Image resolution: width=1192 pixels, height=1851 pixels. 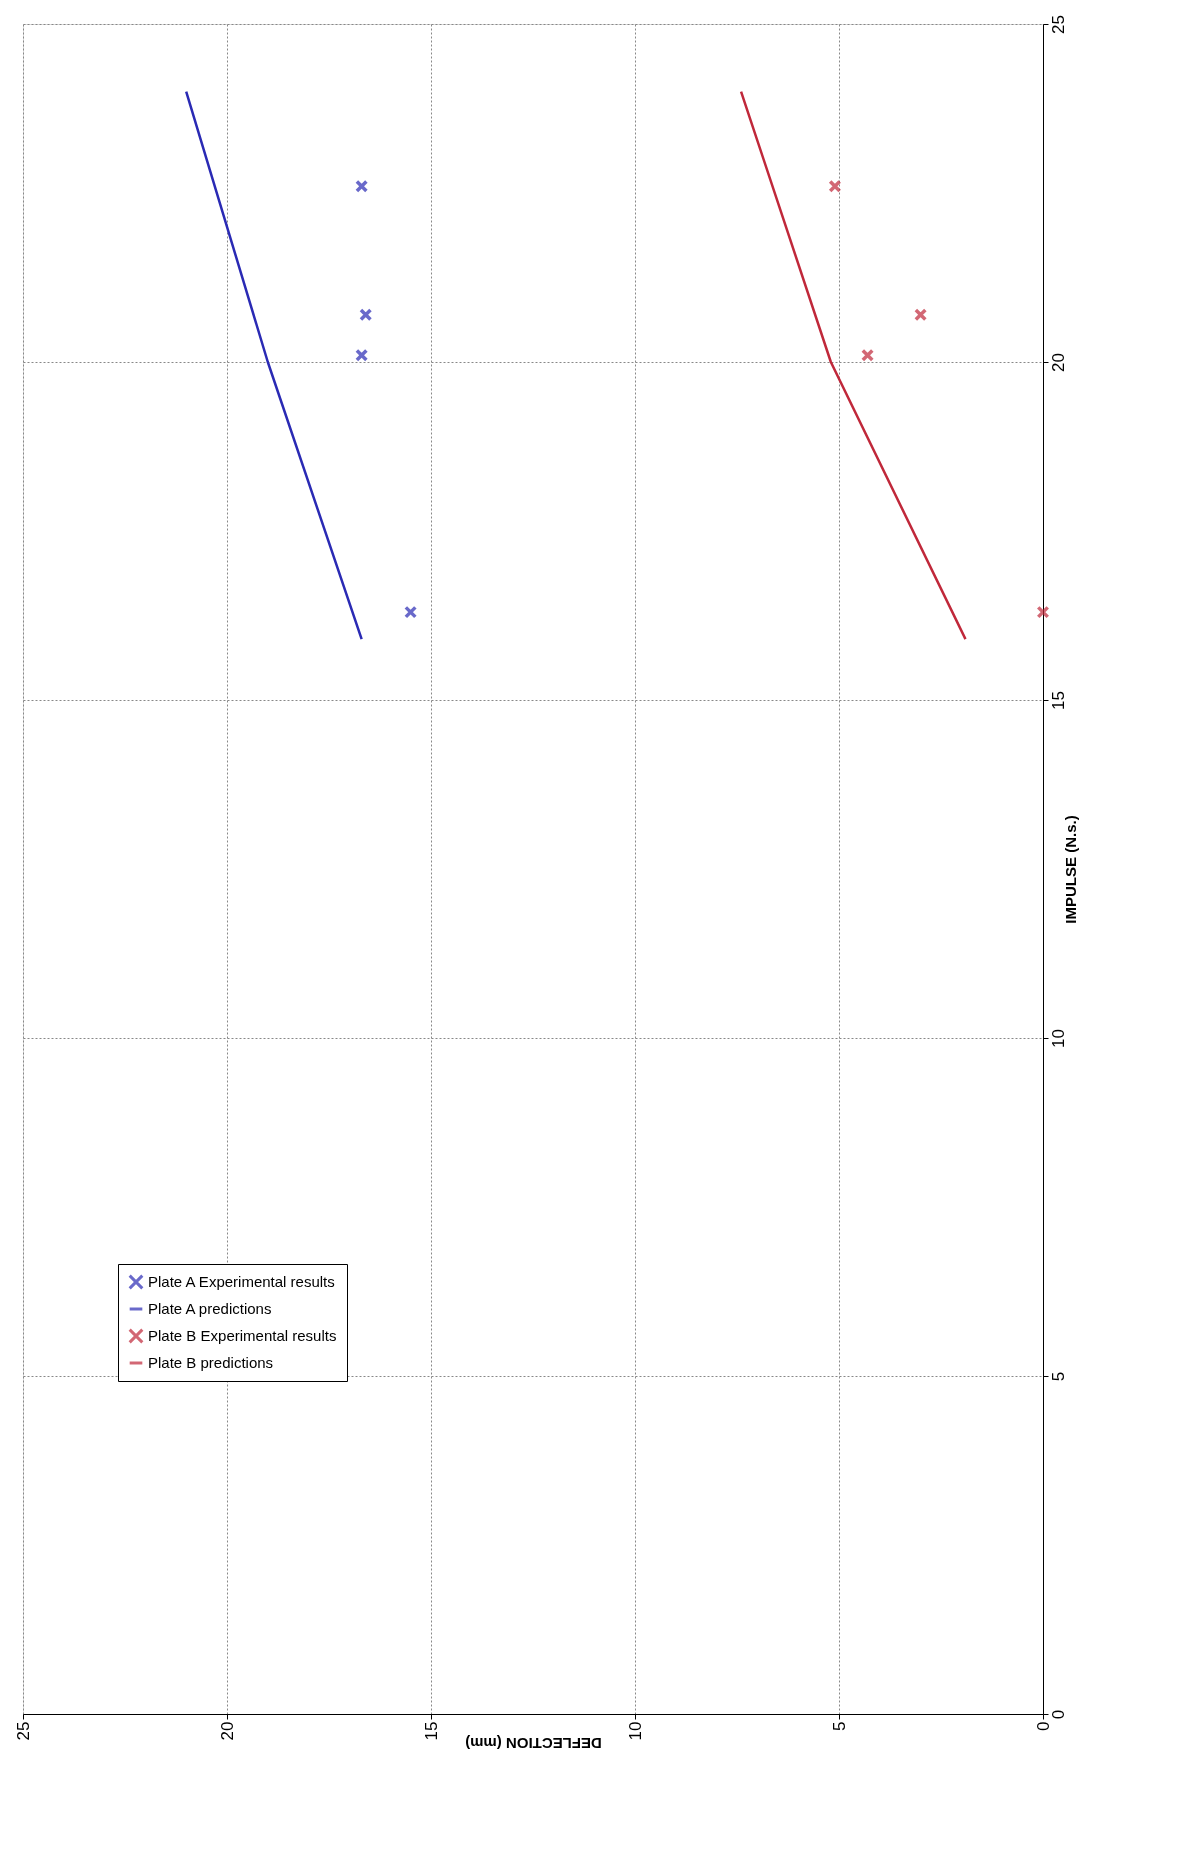 What do you see at coordinates (211, 1362) in the screenshot?
I see `legend-label: Plate B predictions` at bounding box center [211, 1362].